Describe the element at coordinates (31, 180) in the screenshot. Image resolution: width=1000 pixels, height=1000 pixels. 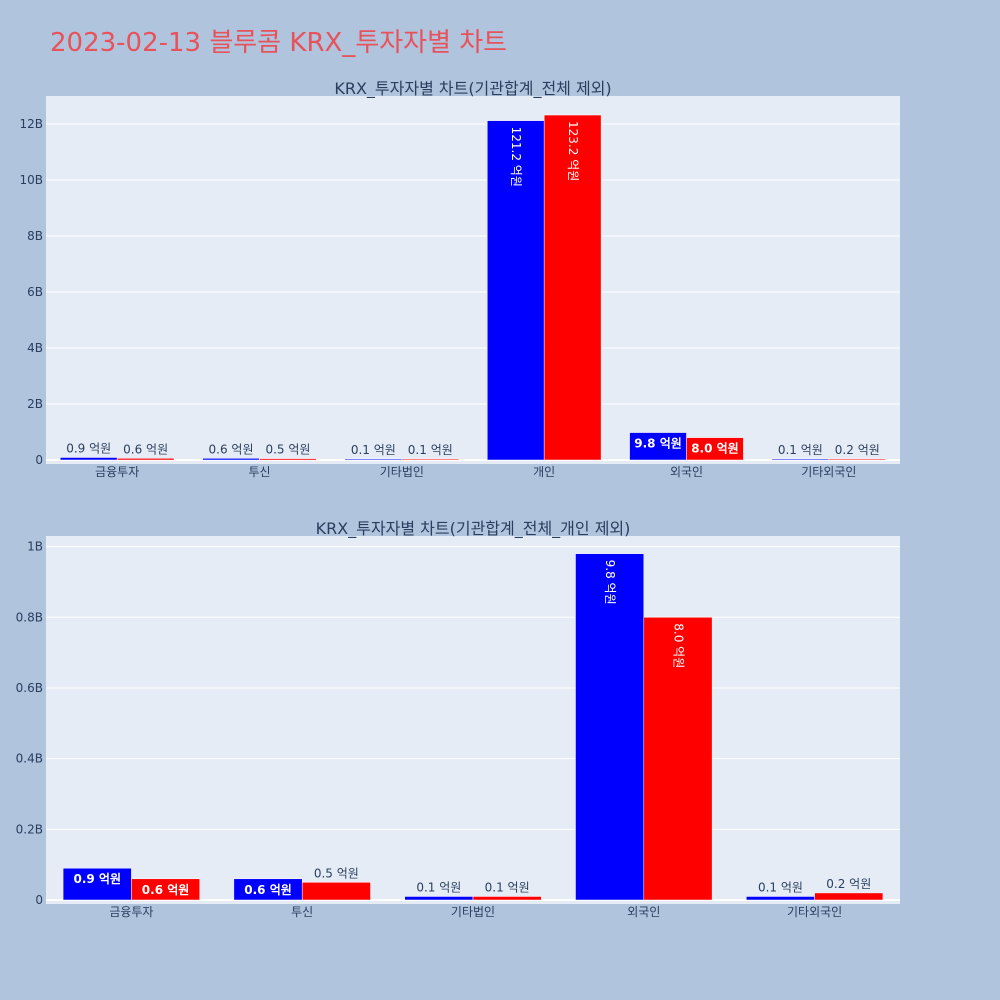
I see `y-tick-label: 10B` at that location.